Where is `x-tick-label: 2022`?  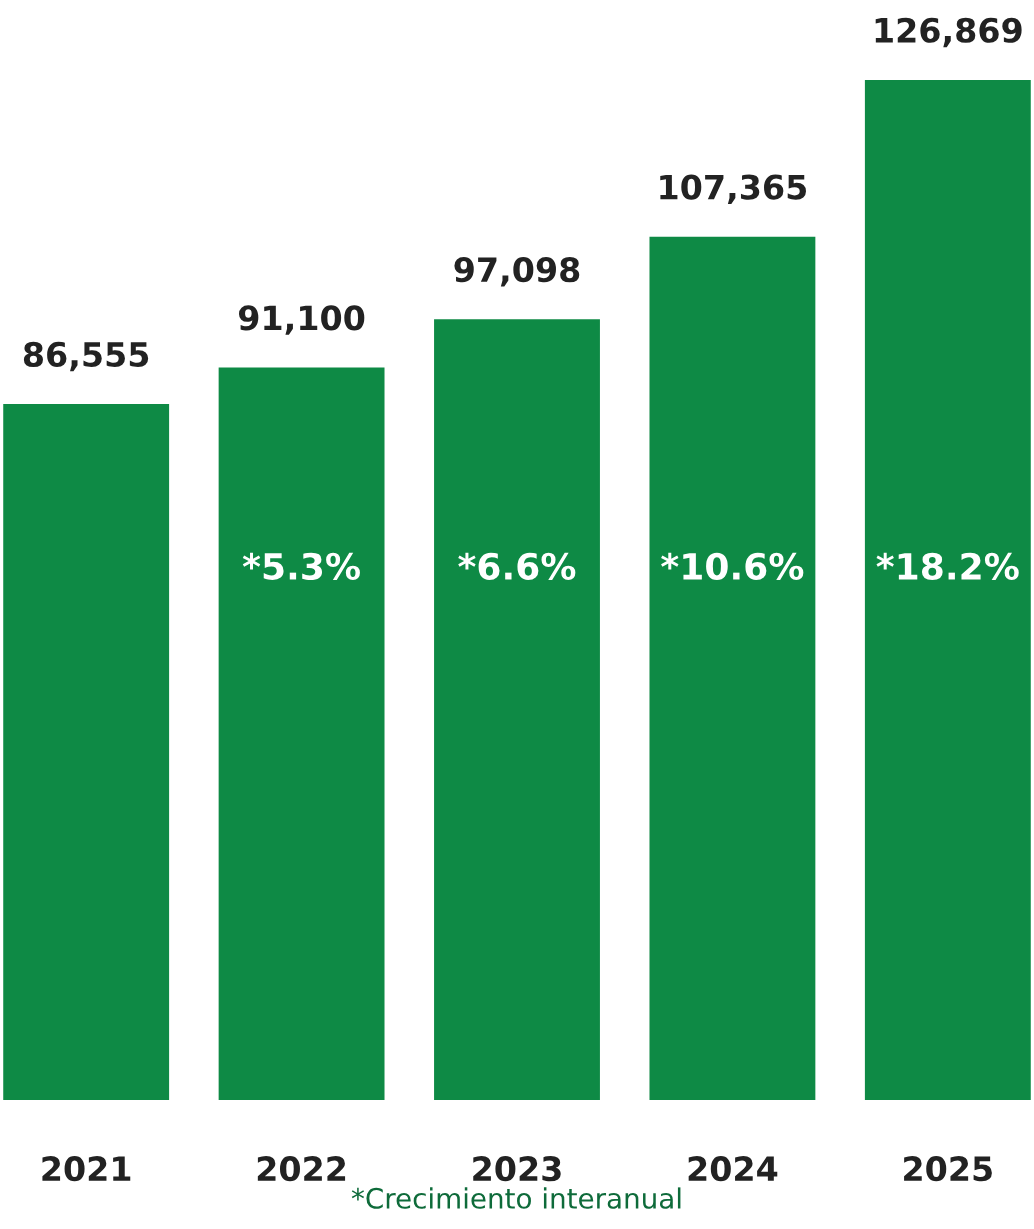
x-tick-label: 2022 is located at coordinates (301, 1169).